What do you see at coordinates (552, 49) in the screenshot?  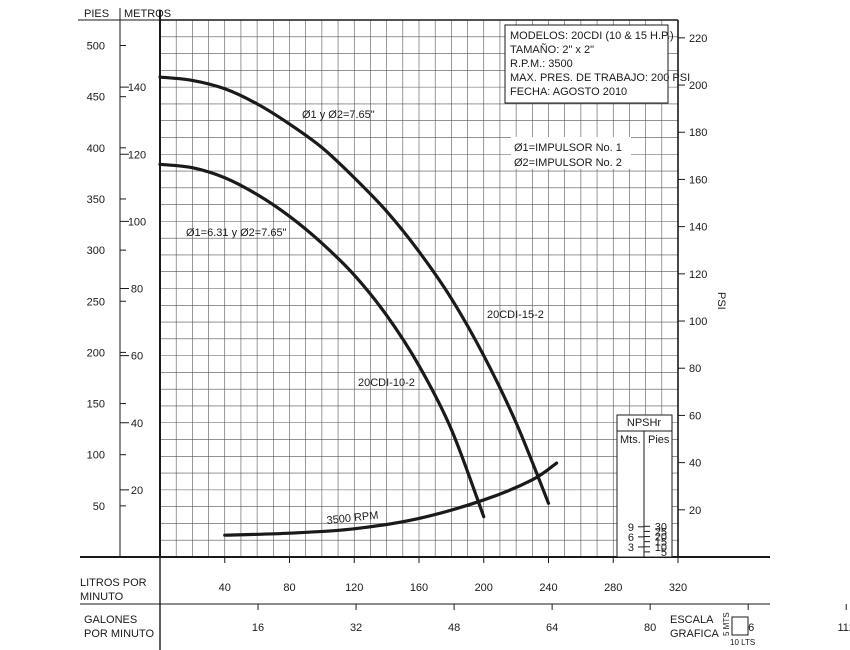 I see `info-line-size: TAMAÑO: 2" x 2"` at bounding box center [552, 49].